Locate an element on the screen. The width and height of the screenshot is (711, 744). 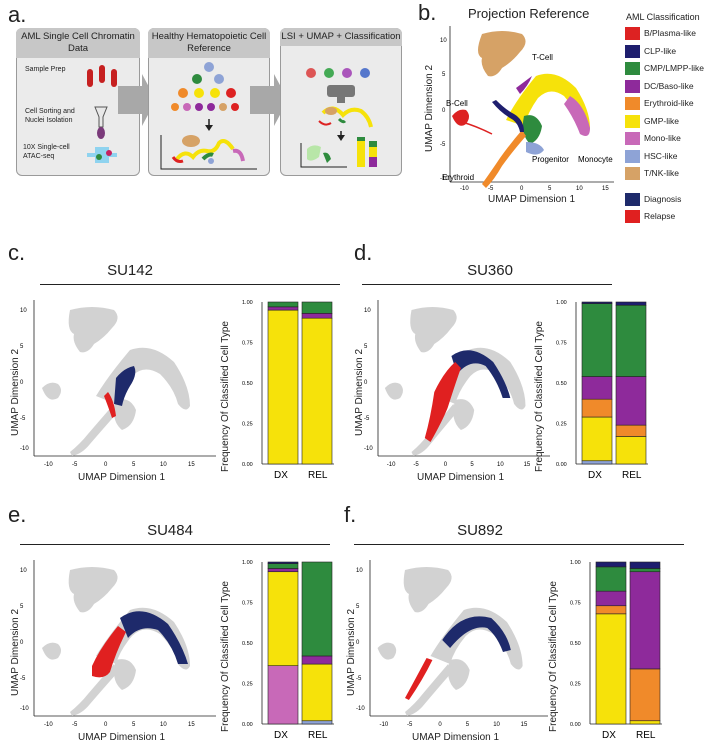
legend-item: Mono-like is located at coordinates (652, 138).